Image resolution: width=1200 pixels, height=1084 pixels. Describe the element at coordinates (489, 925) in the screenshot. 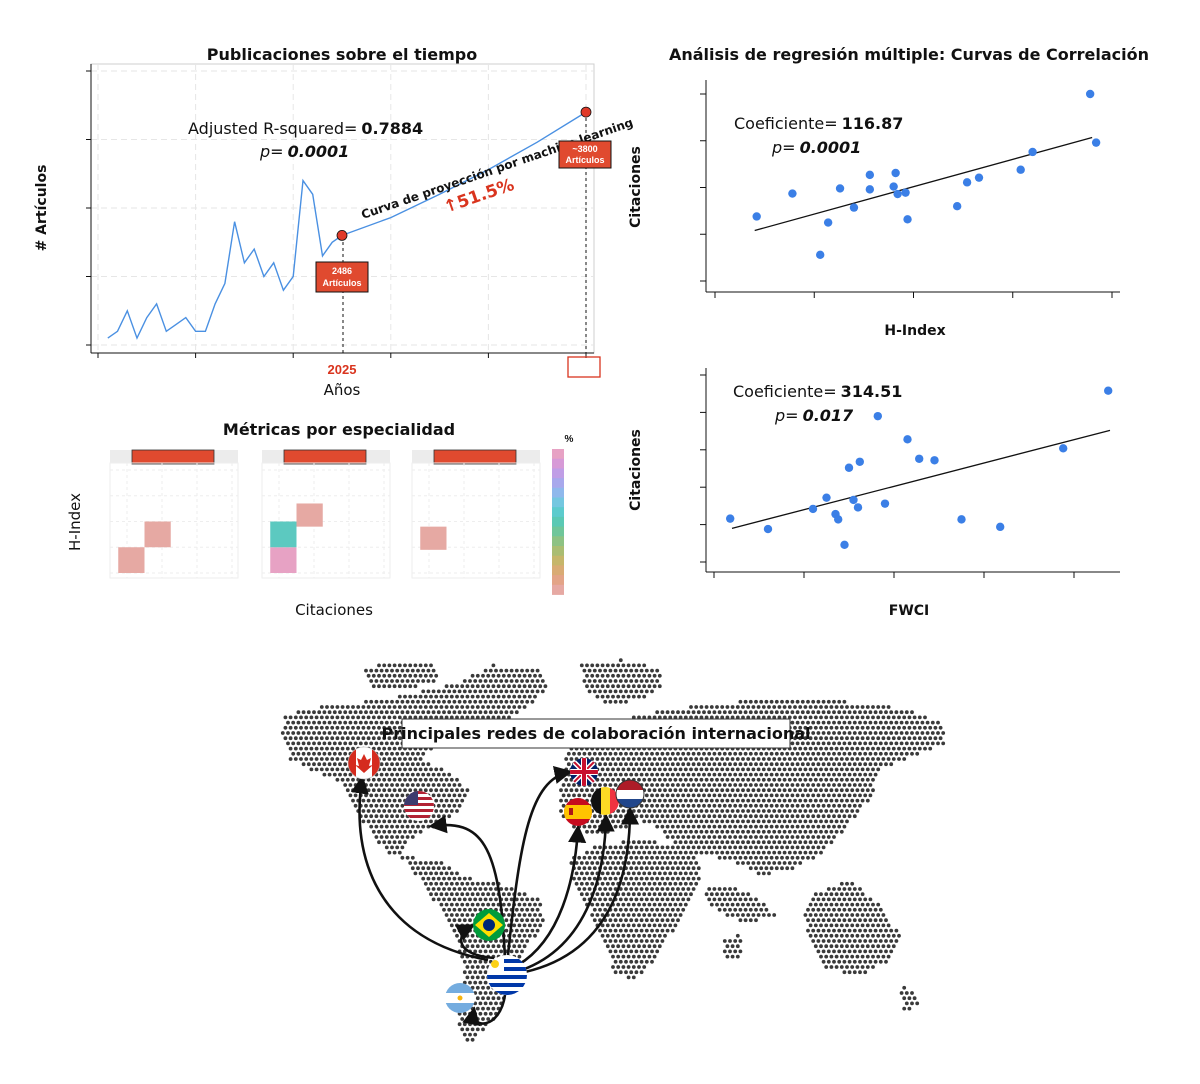

I see `flag-brazil` at that location.